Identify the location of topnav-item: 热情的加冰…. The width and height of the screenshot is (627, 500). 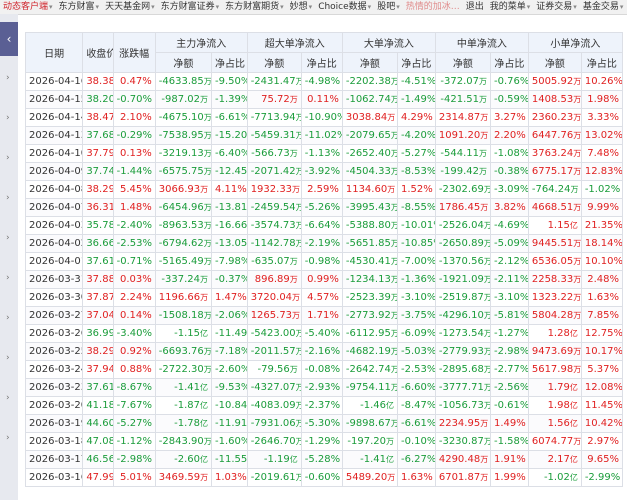
(433, 7).